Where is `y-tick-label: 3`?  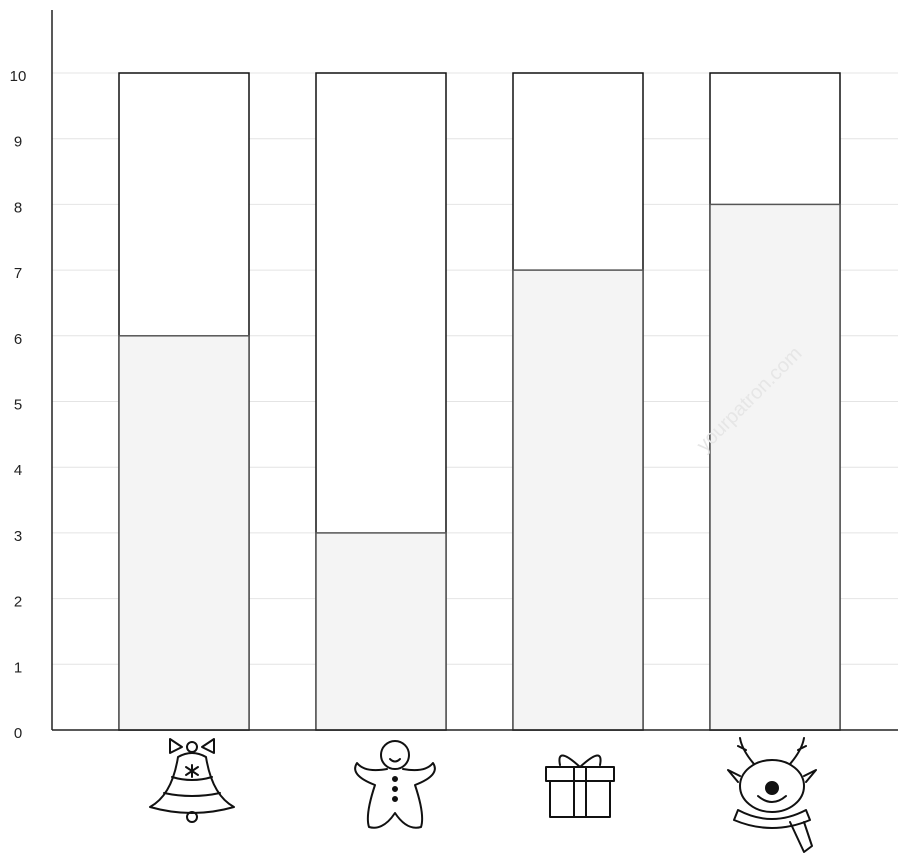 y-tick-label: 3 is located at coordinates (18, 536).